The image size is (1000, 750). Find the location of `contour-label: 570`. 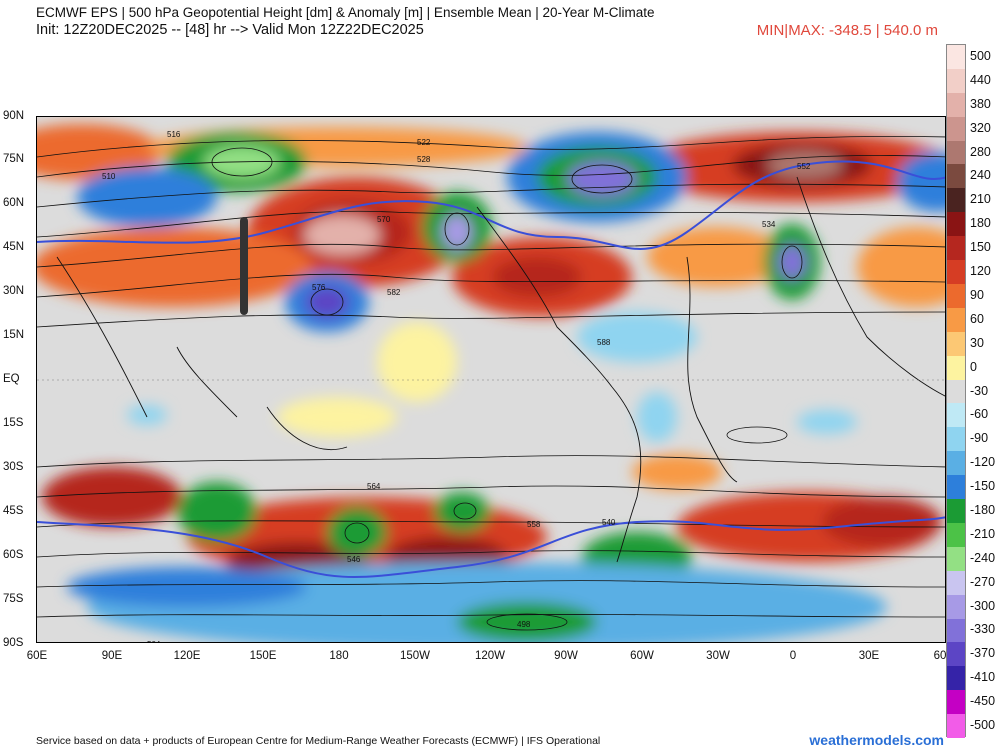

contour-label: 570 is located at coordinates (384, 219).